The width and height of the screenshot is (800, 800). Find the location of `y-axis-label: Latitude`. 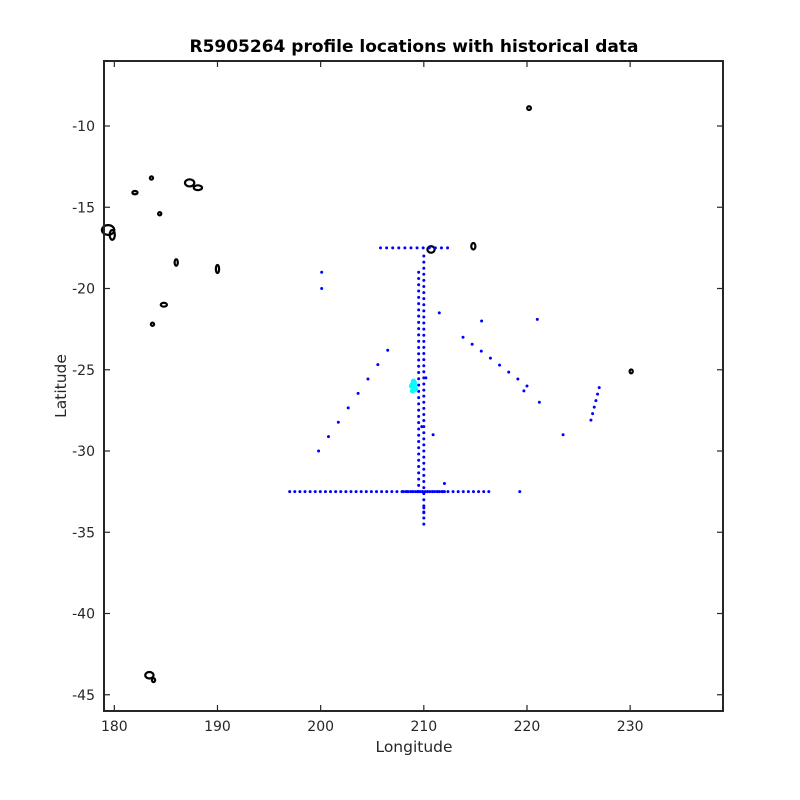

y-axis-label: Latitude is located at coordinates (61, 386).